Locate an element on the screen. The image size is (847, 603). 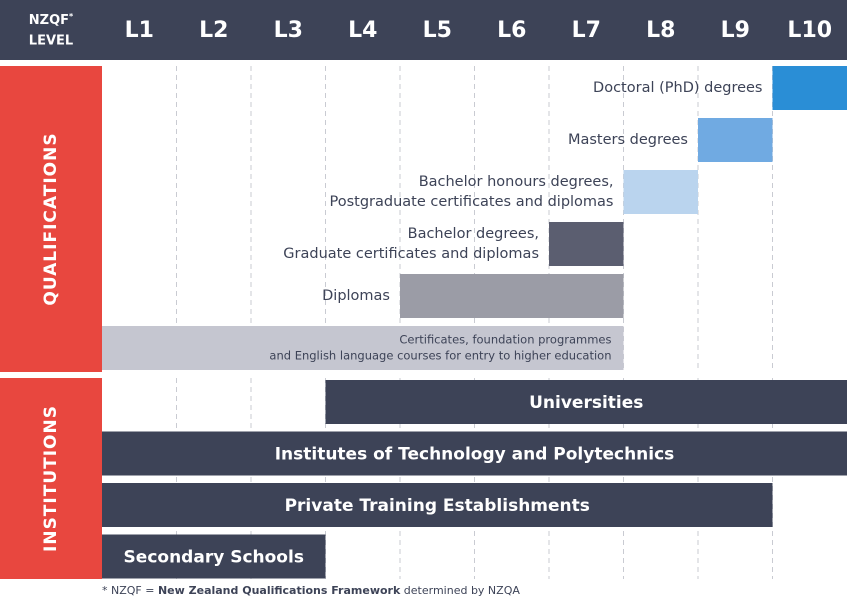
bar-label: Bachelor honours degrees, is located at coordinates (516, 182).